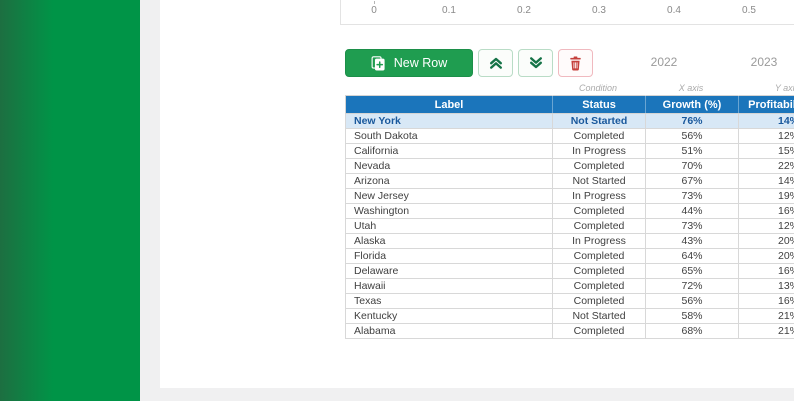  I want to click on table-row: New Jersey In Progress 73% 19%, so click(569, 196).